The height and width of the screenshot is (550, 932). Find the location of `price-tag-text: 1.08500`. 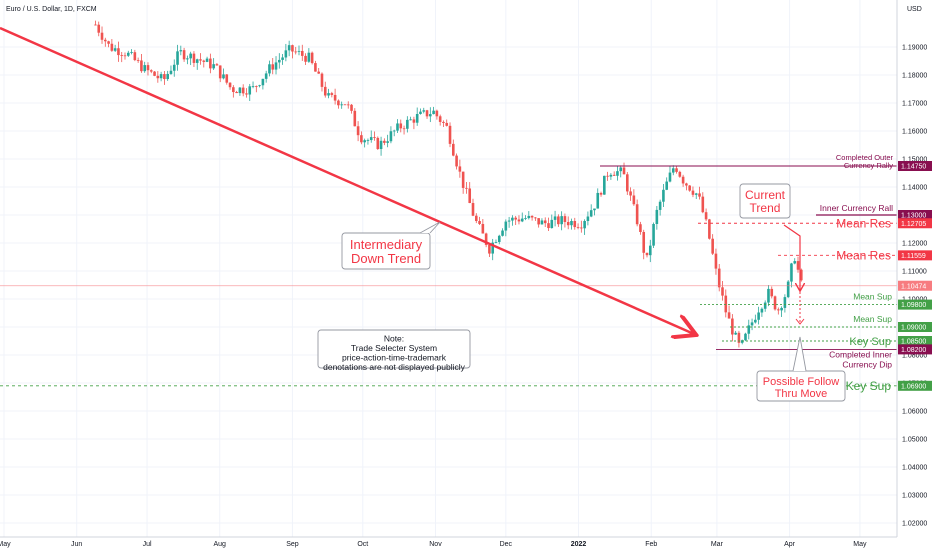

price-tag-text: 1.08500 is located at coordinates (913, 342).